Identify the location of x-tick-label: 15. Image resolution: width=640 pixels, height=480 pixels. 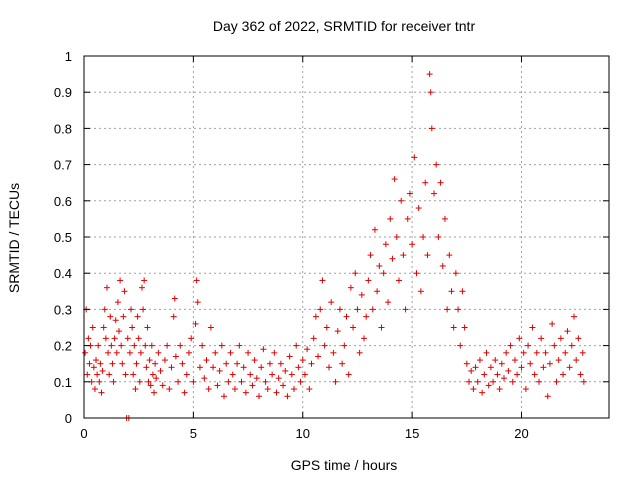
(412, 433).